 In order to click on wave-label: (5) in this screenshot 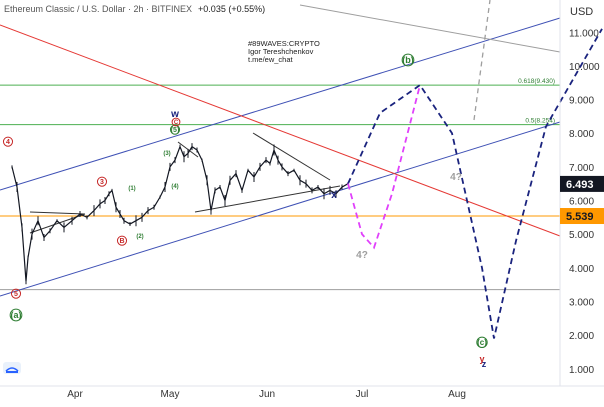, I will do `click(175, 129)`.